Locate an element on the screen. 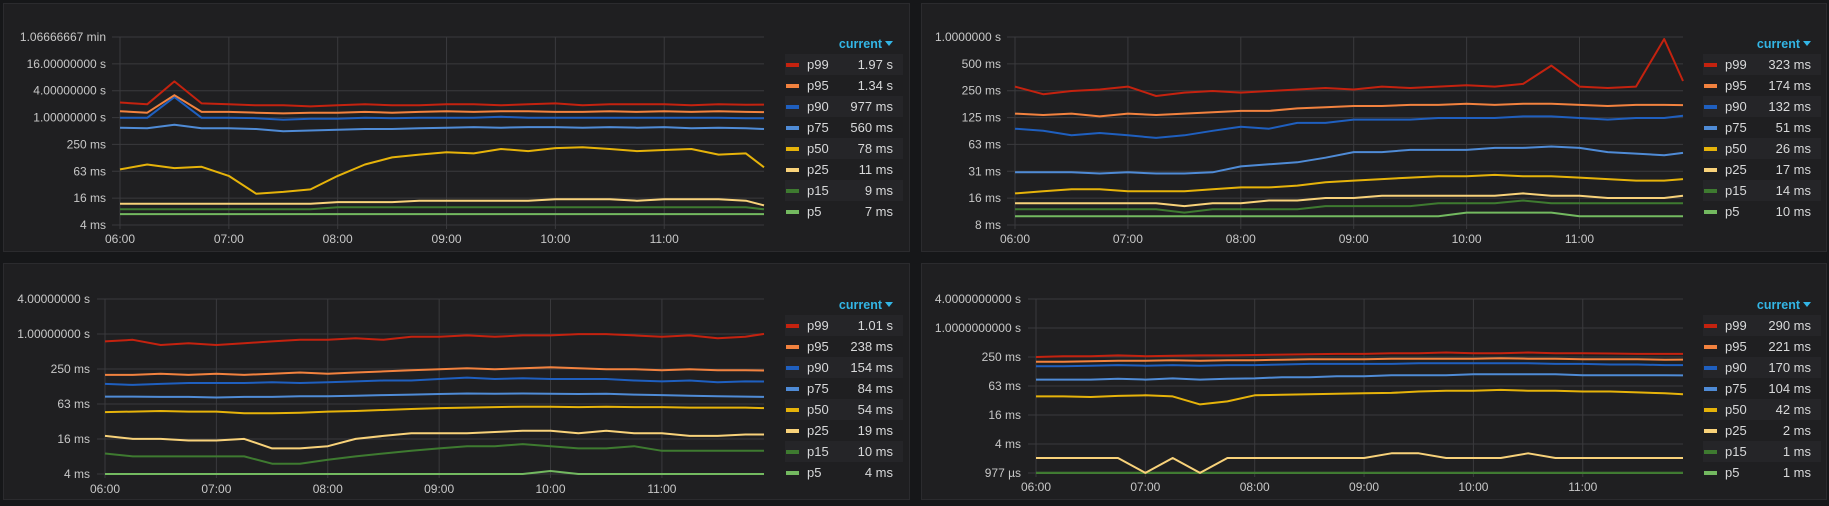  legend-item-p15: p15 1 ms is located at coordinates (1762, 451).